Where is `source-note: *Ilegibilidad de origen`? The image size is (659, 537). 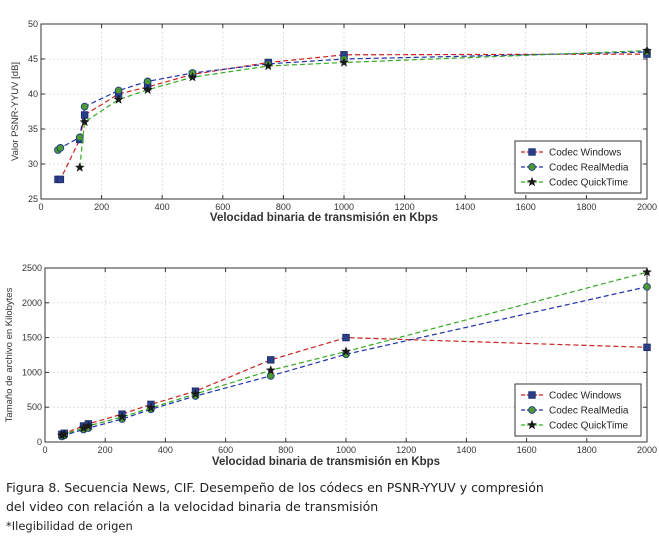
source-note: *Ilegibilidad de origen is located at coordinates (69, 526).